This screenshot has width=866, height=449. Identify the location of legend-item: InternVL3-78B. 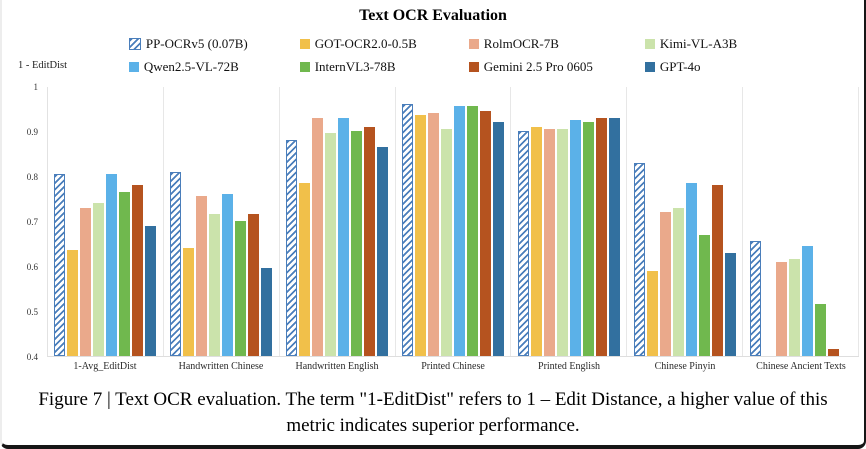
(358, 67).